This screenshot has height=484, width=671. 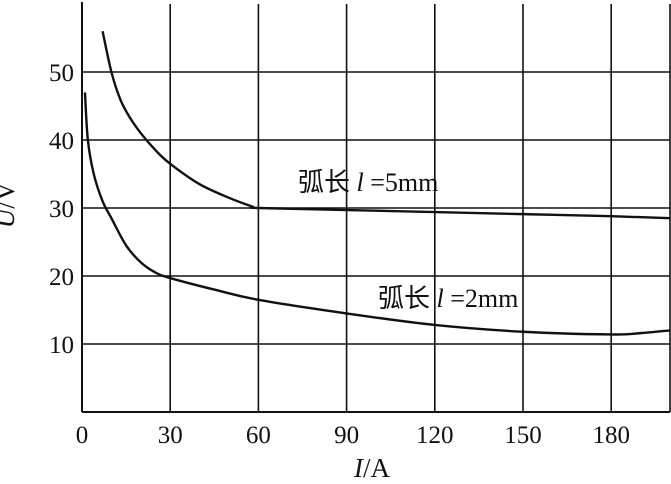 I want to click on y-axis-label: U/V, so click(x=10, y=204).